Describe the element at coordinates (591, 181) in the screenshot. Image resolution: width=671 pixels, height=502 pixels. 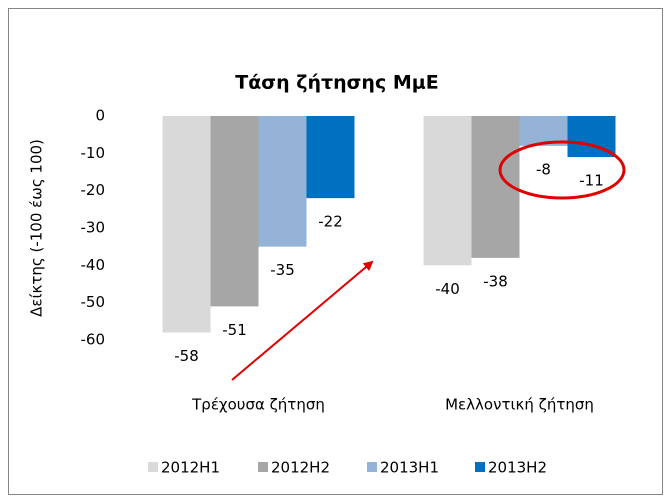
I see `data-label: -11` at that location.